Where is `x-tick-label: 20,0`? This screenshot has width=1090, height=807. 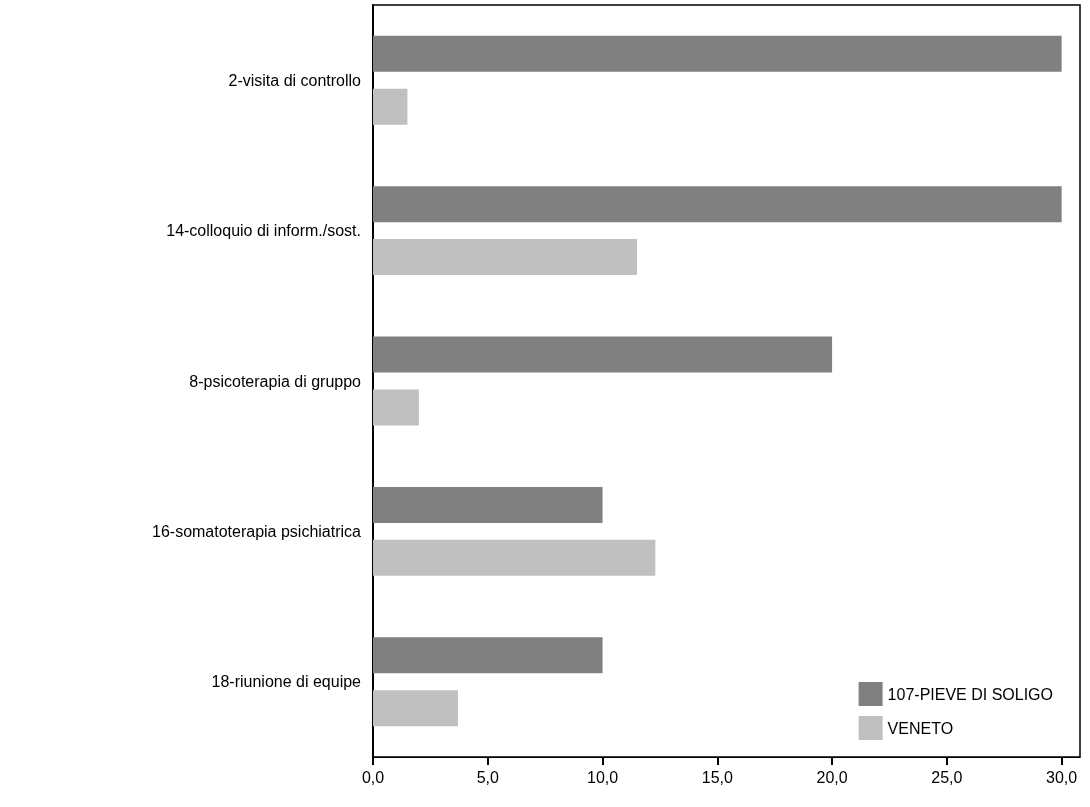 x-tick-label: 20,0 is located at coordinates (832, 777).